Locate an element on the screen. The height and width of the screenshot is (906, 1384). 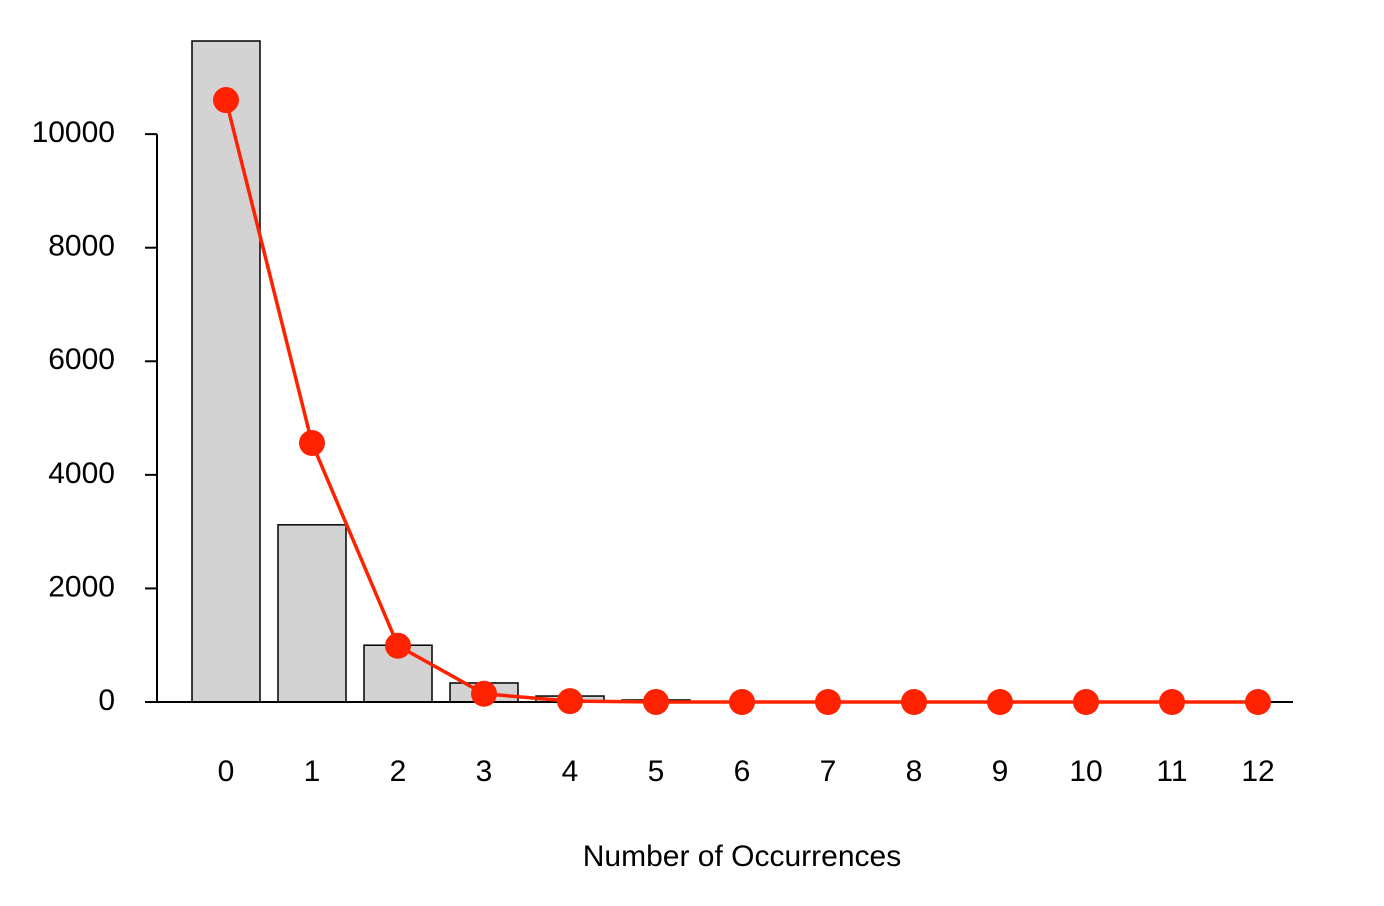
x-tick-label: 10 is located at coordinates (1085, 771).